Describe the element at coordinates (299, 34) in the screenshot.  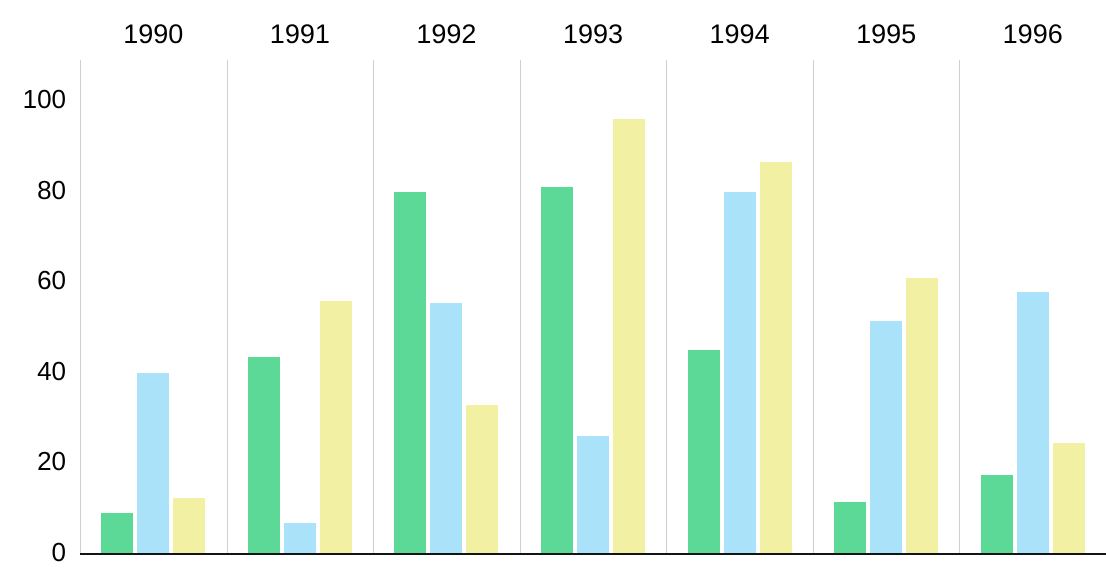
I see `category-label: 1991` at that location.